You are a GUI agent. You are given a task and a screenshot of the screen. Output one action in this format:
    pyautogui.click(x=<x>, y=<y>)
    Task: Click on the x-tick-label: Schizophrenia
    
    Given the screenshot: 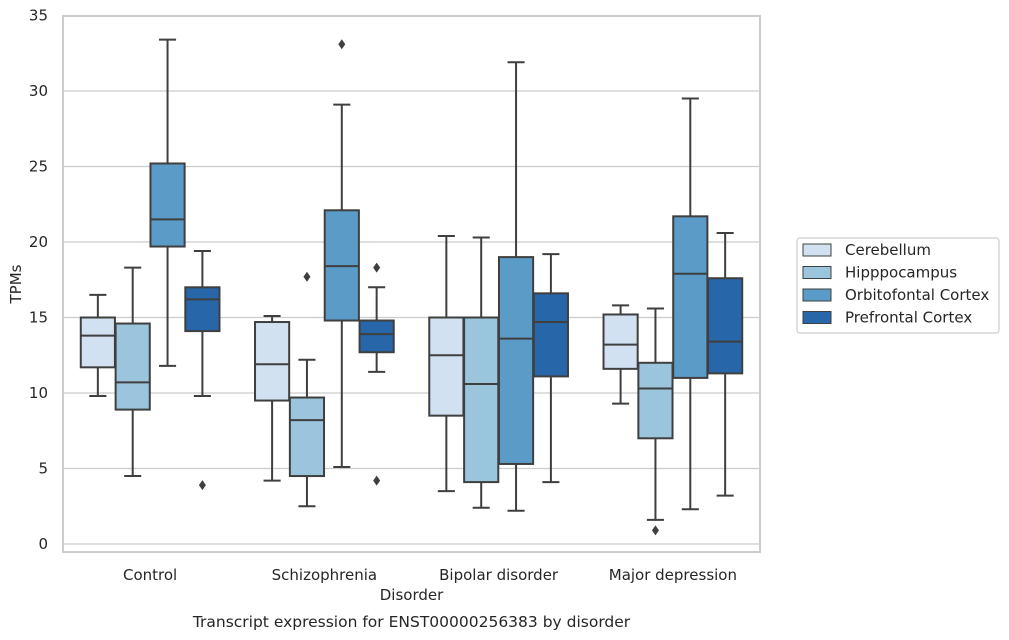 What is the action you would take?
    pyautogui.click(x=324, y=575)
    